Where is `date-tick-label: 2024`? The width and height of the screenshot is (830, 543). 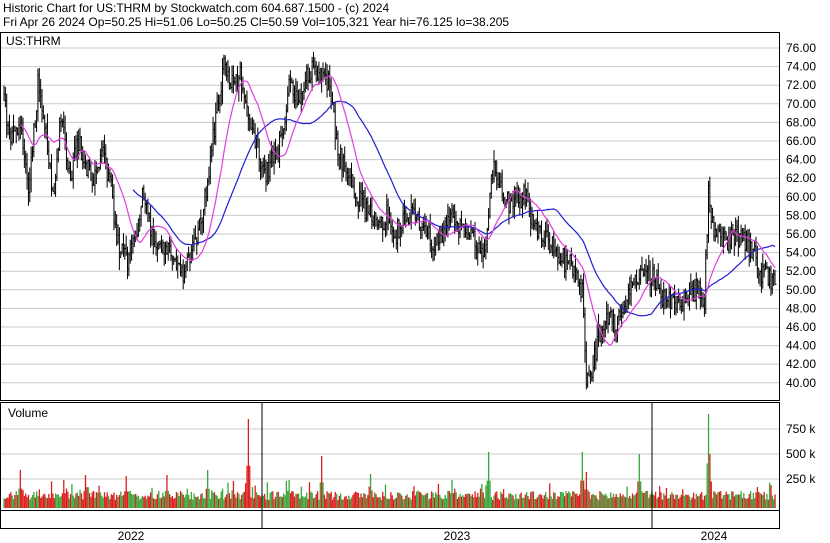 date-tick-label: 2024 is located at coordinates (714, 536).